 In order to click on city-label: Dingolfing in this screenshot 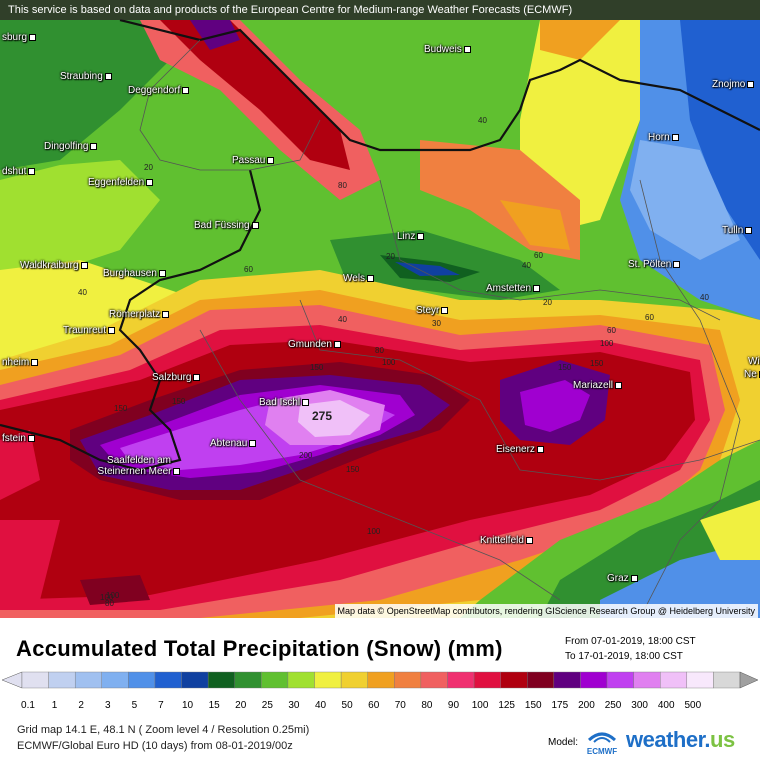, I will do `click(71, 146)`.